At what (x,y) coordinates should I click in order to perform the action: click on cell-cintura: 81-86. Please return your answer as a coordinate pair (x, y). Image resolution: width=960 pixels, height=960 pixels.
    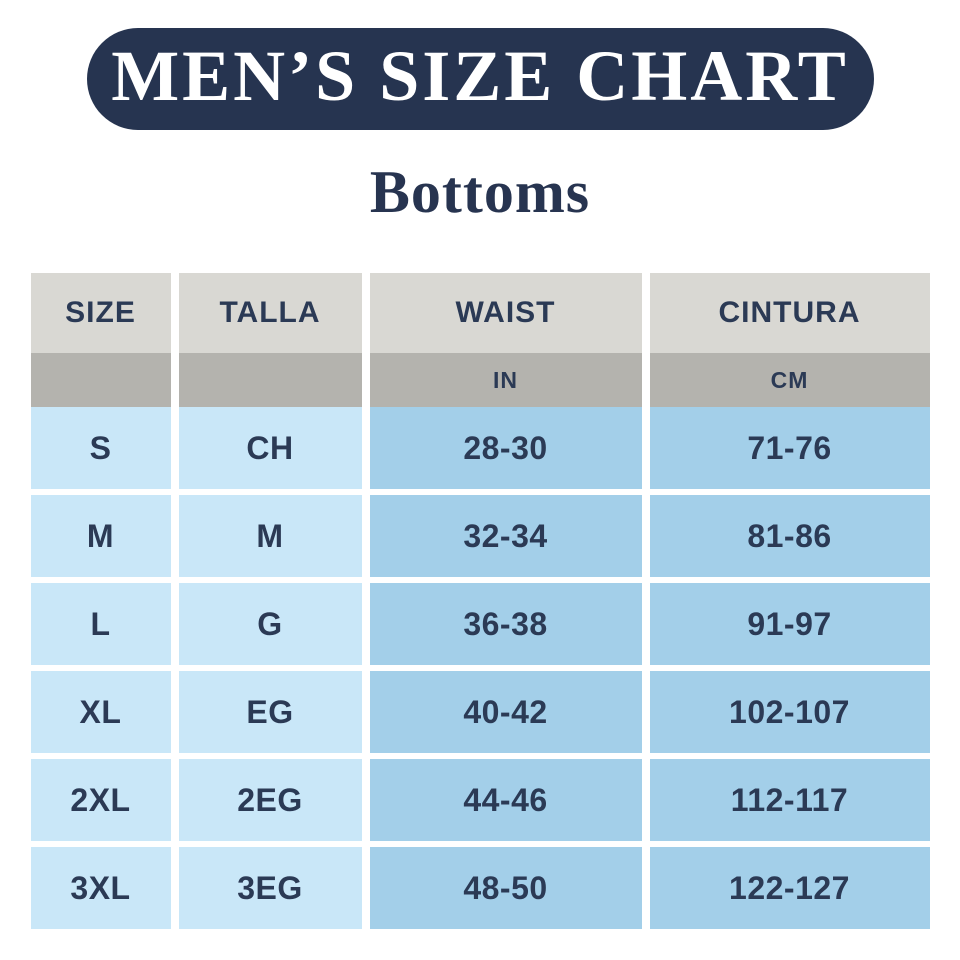
    Looking at the image, I should click on (789, 536).